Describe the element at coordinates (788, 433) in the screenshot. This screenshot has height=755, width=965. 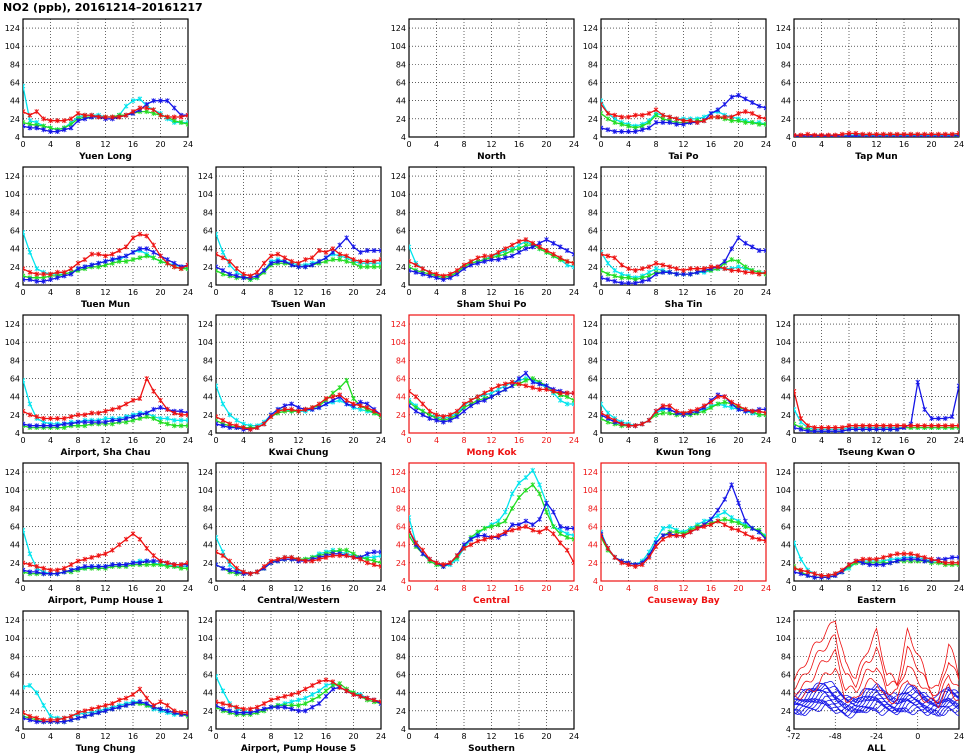
I see `y-tick-label: 4` at that location.